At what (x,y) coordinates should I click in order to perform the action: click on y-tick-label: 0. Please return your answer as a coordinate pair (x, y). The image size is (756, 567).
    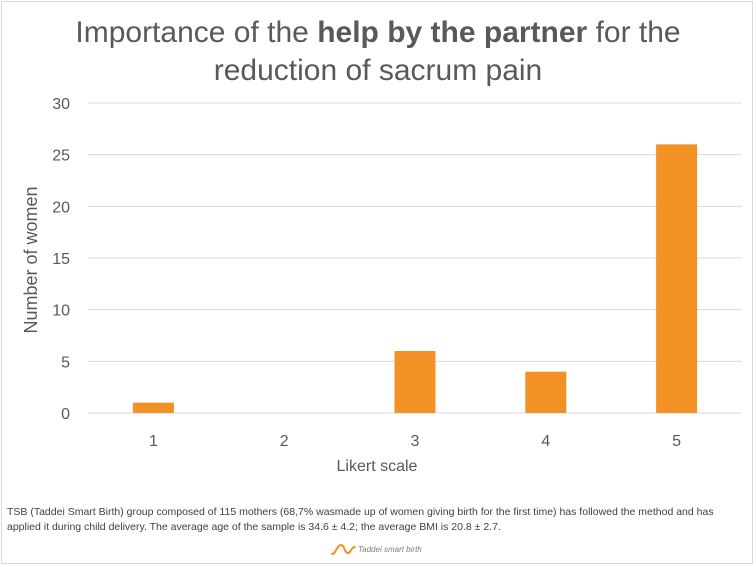
    Looking at the image, I should click on (65, 414).